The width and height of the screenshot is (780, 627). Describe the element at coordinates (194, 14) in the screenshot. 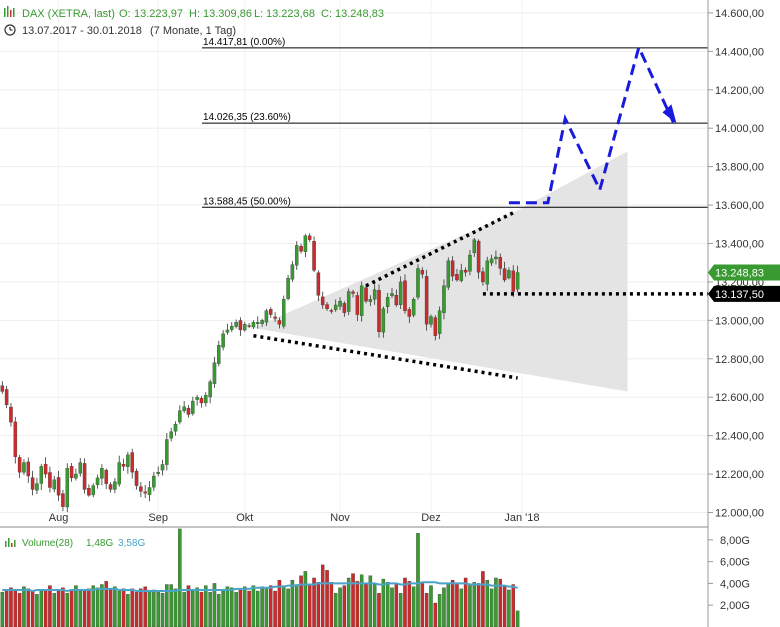

I see `ohlc-high-label: H:` at that location.